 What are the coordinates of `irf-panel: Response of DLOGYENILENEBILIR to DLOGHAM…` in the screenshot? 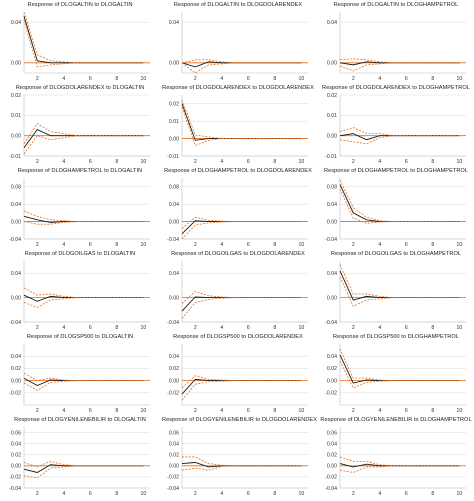 It's located at (395, 456).